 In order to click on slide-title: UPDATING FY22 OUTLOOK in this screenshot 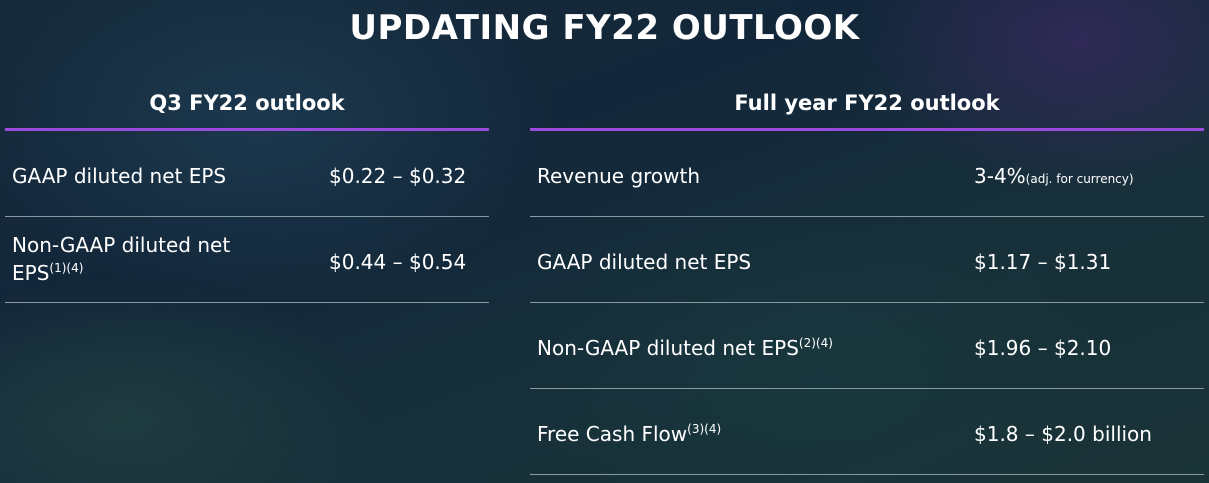, I will do `click(604, 28)`.